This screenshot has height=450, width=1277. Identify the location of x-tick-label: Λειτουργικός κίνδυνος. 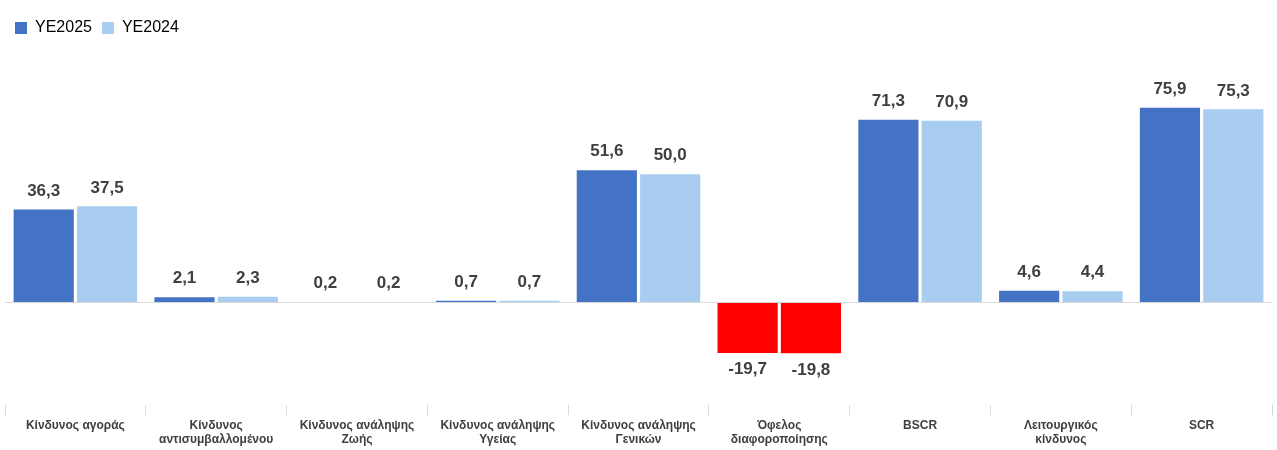
(1061, 432).